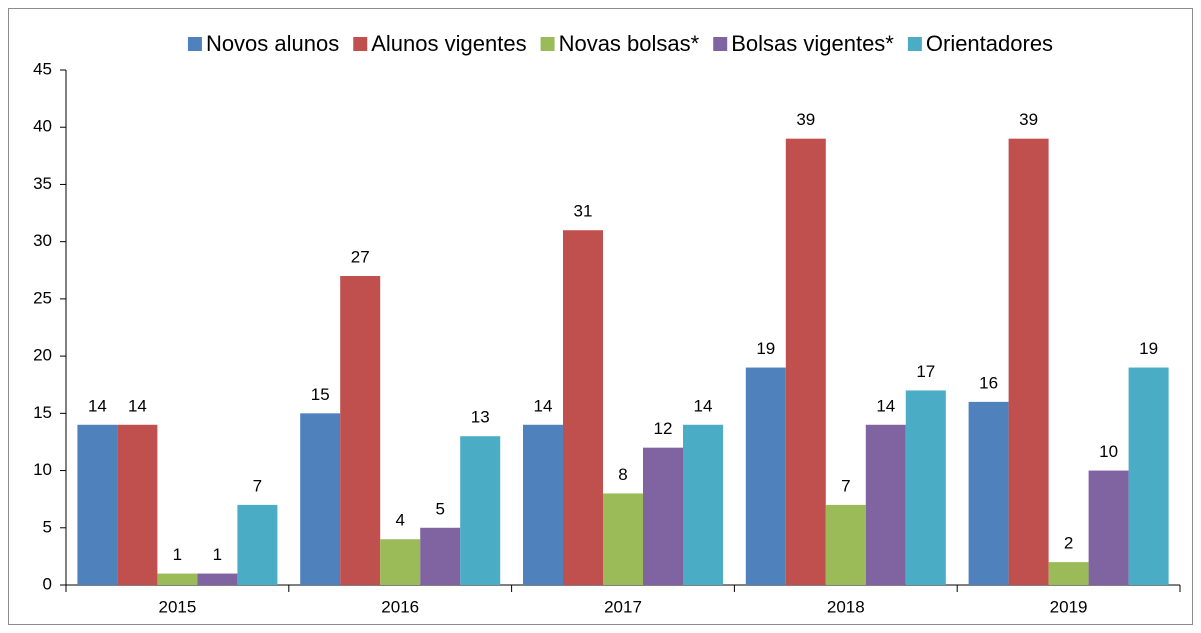  Describe the element at coordinates (629, 43) in the screenshot. I see `legend-label: Novas bolsas*` at that location.